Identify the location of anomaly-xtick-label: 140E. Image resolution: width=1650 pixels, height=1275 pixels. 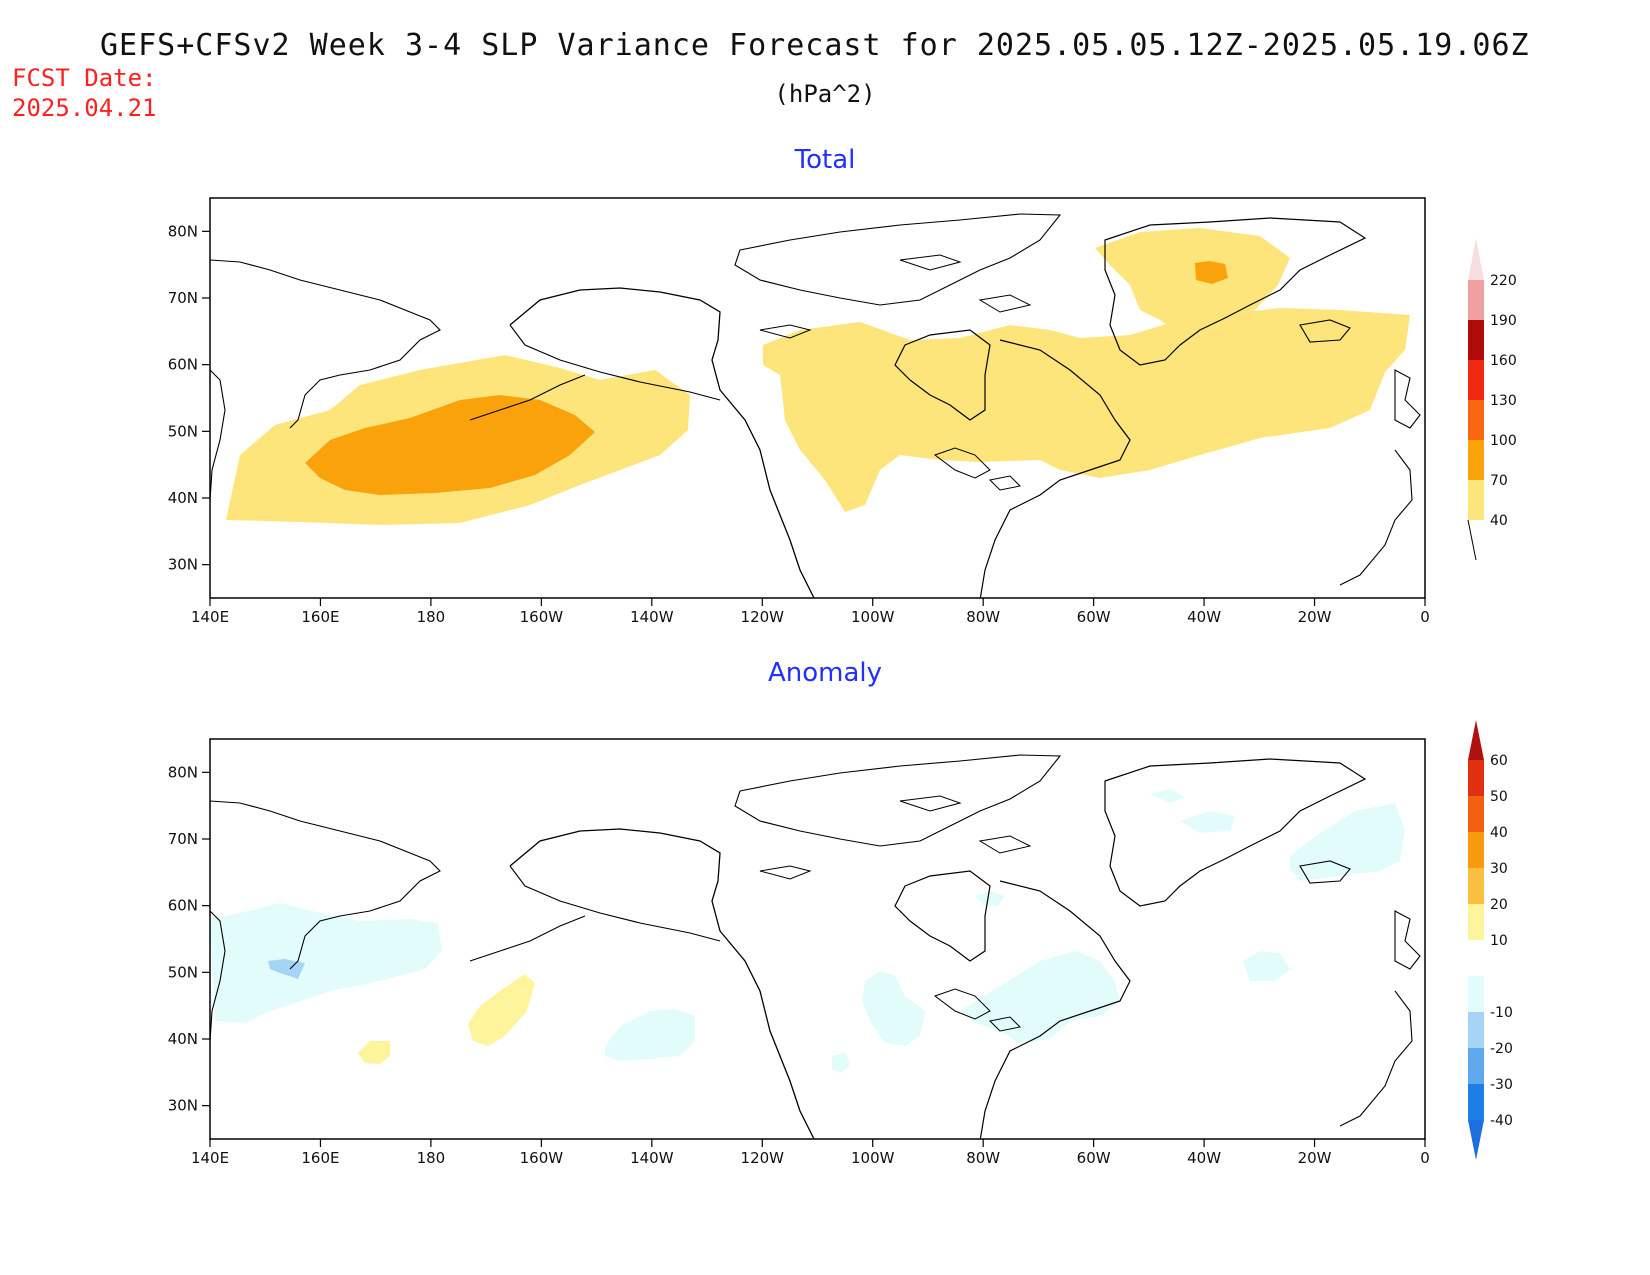
(210, 1158).